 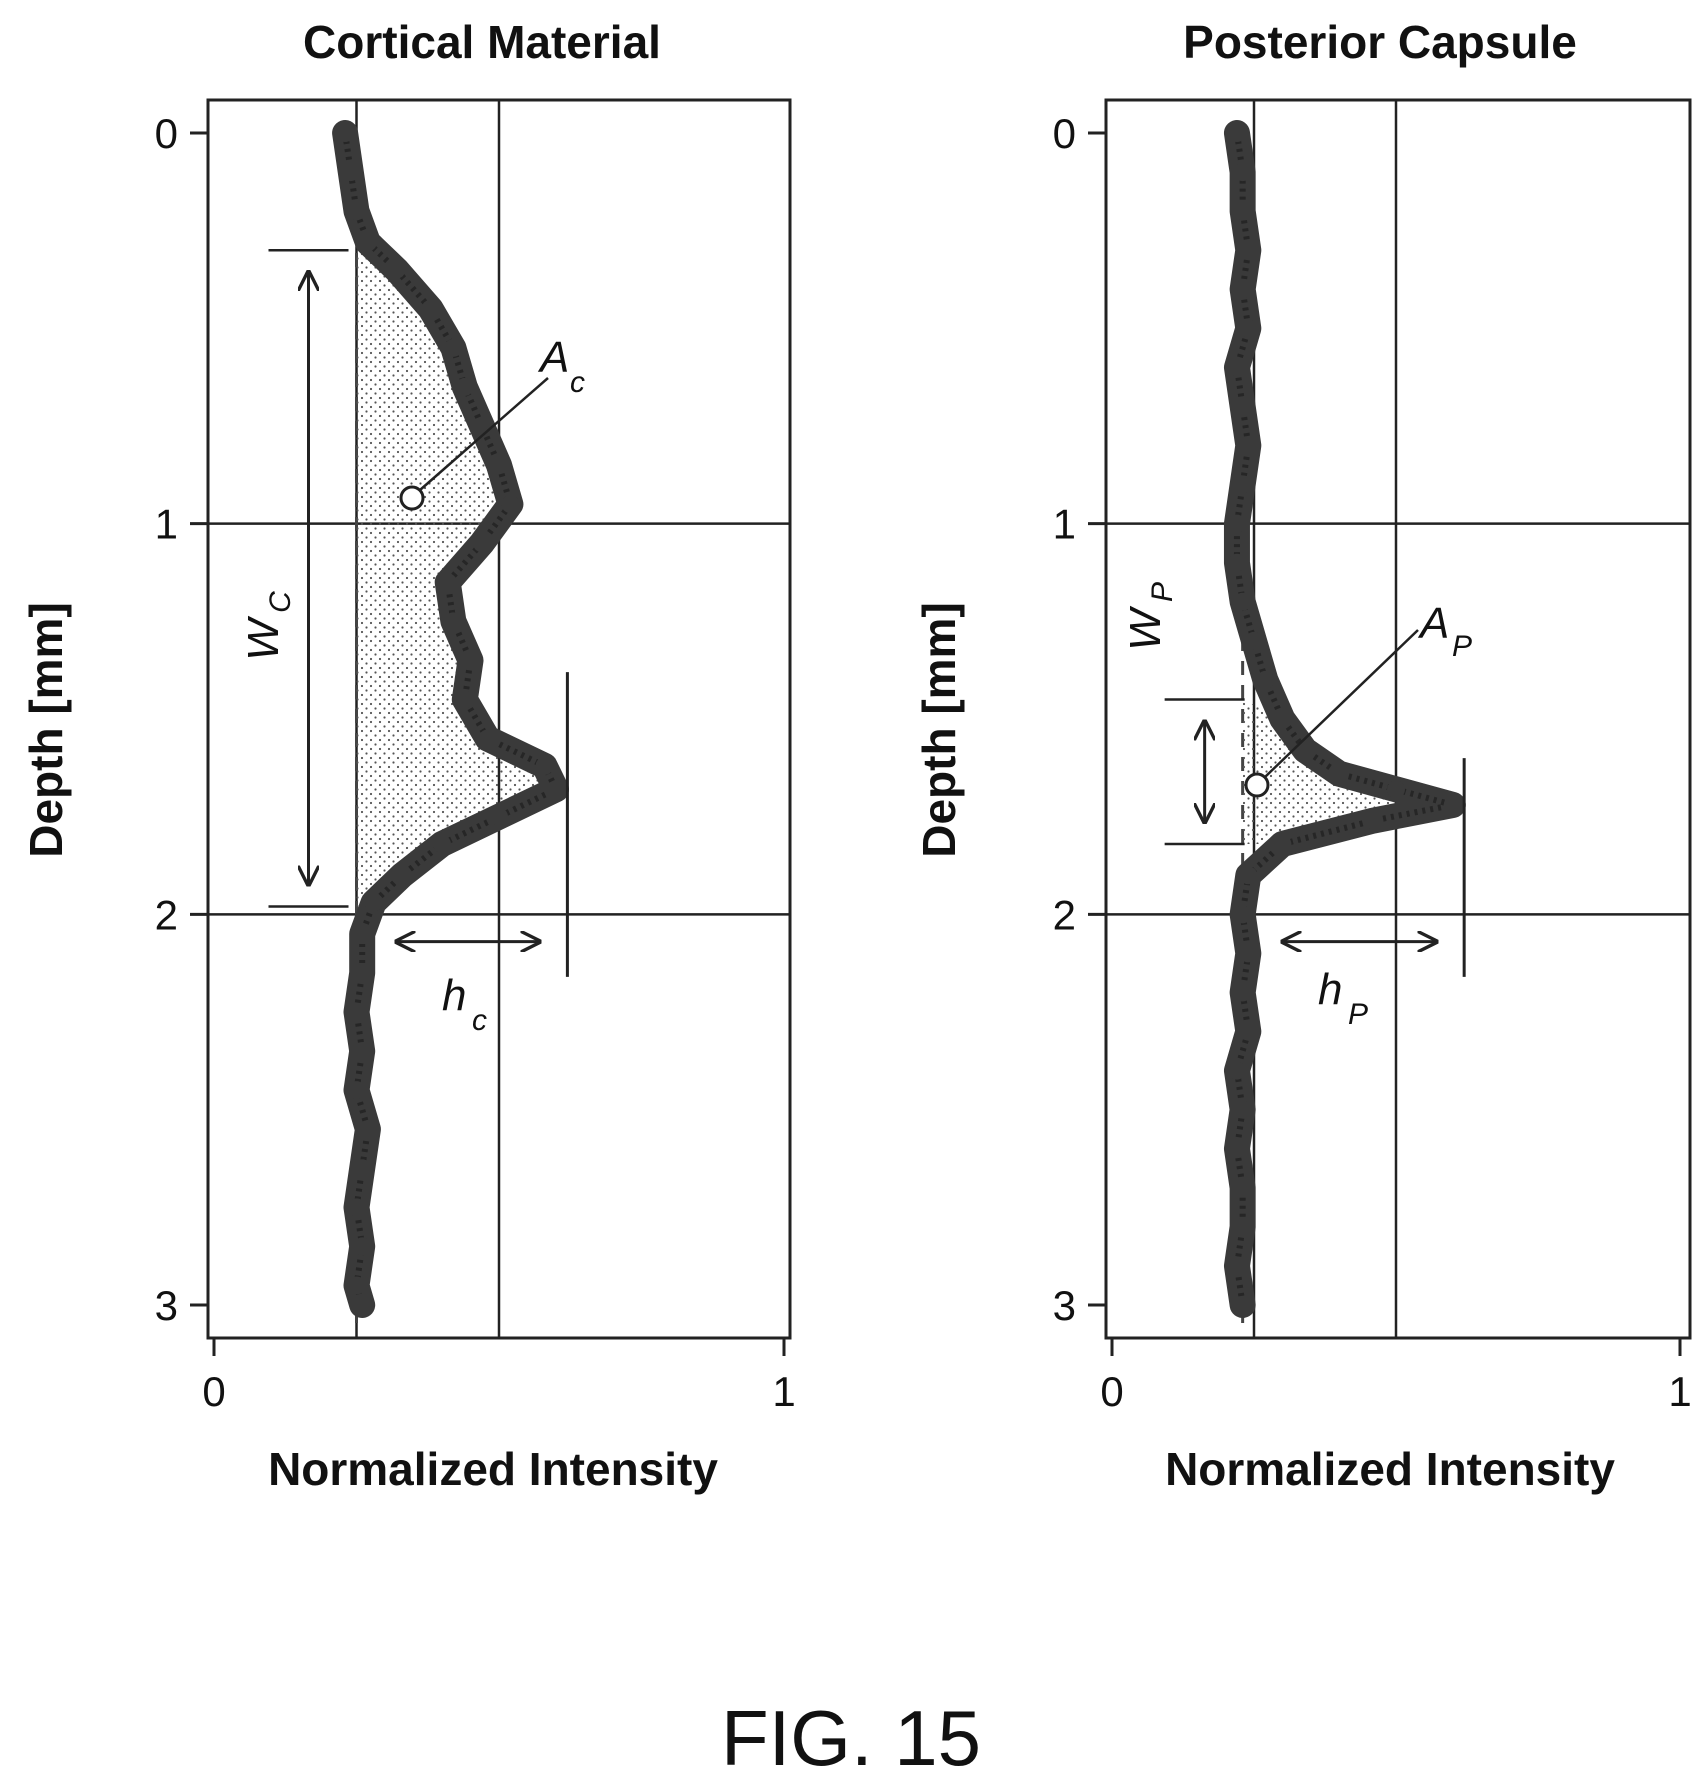 What do you see at coordinates (1064, 1305) in the screenshot?
I see `y-tick-label: 3` at bounding box center [1064, 1305].